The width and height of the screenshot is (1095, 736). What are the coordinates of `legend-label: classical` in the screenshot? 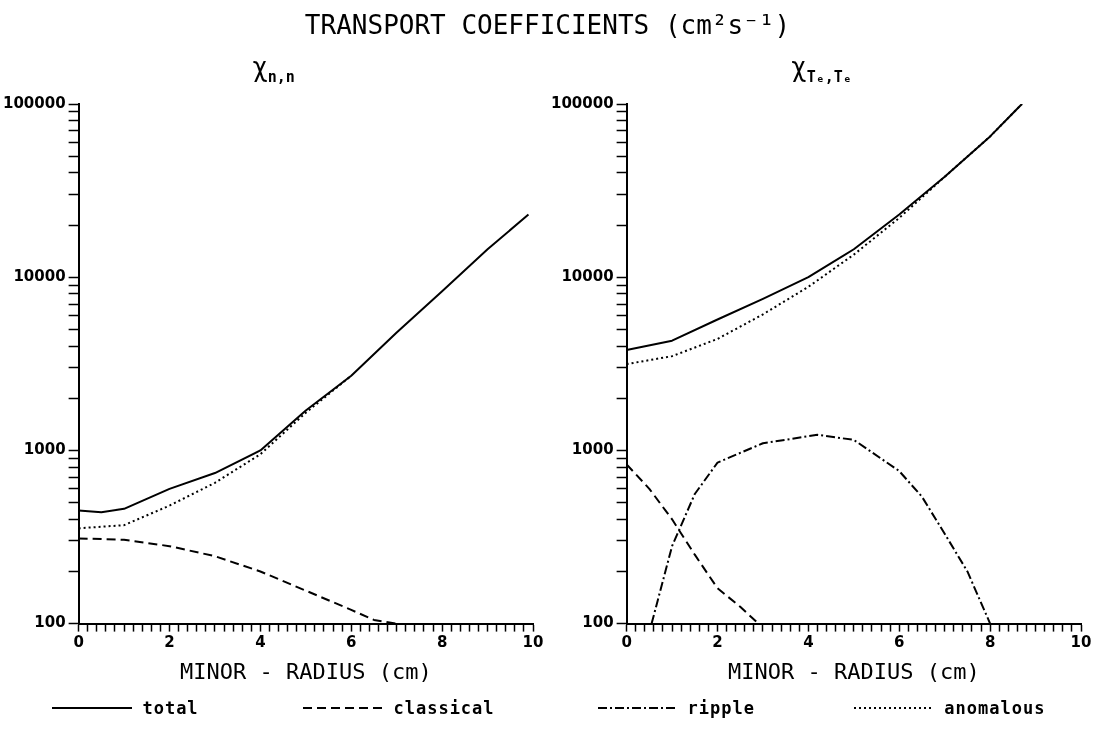 It's located at (444, 708).